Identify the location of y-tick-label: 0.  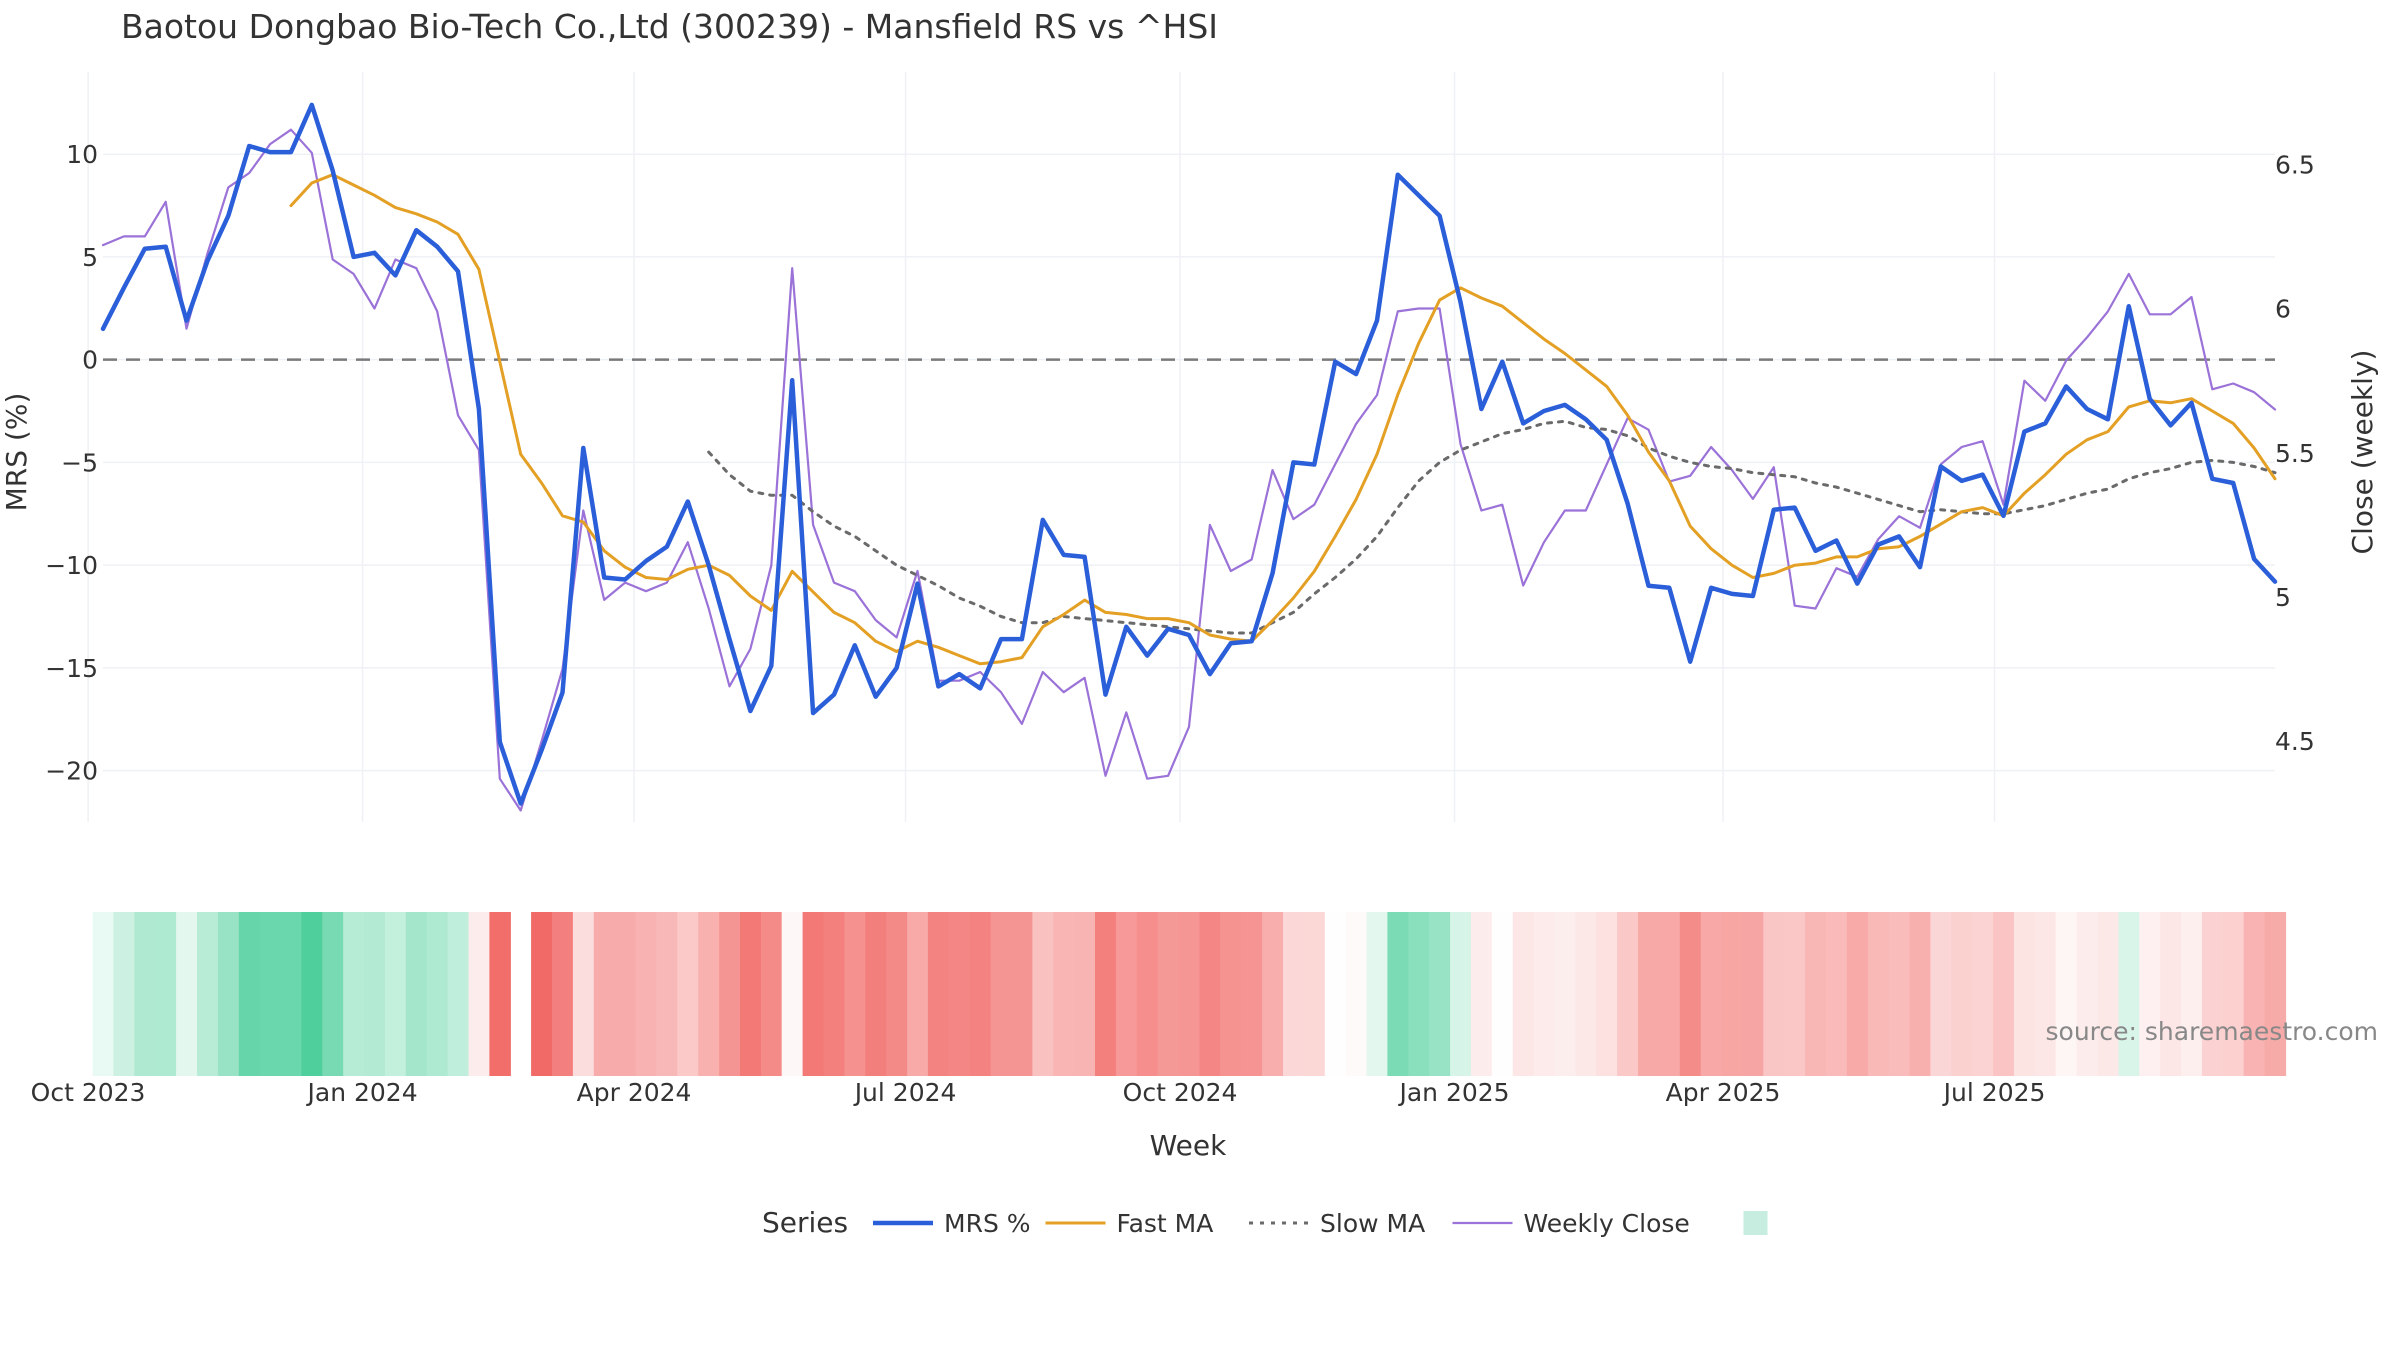
(90, 360).